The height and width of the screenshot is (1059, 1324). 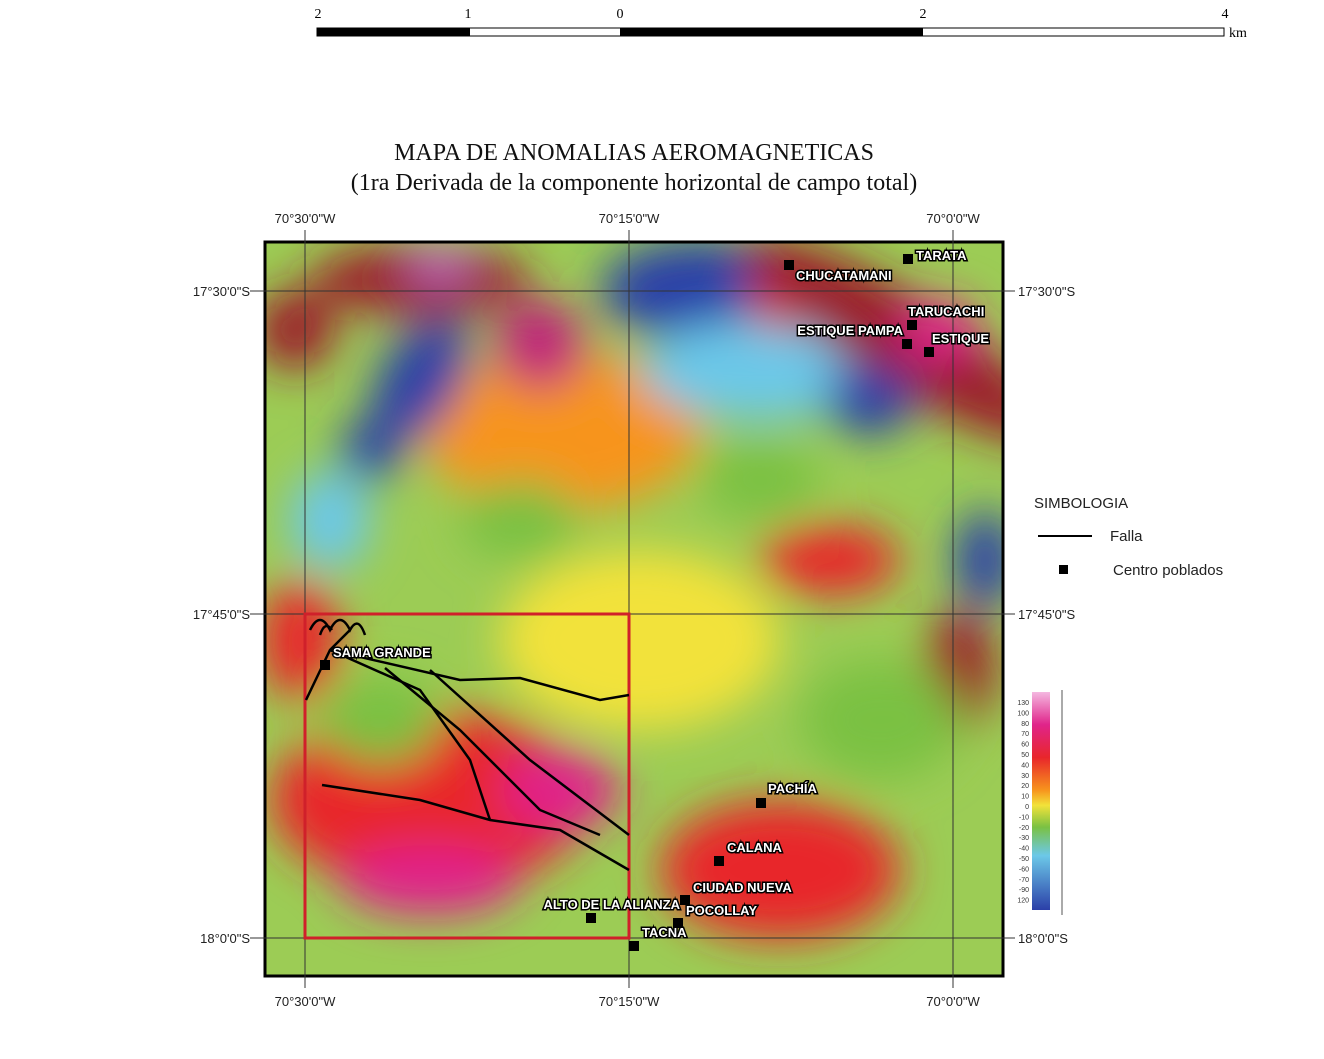 What do you see at coordinates (1023, 713) in the screenshot?
I see `colorbar-label: 100` at bounding box center [1023, 713].